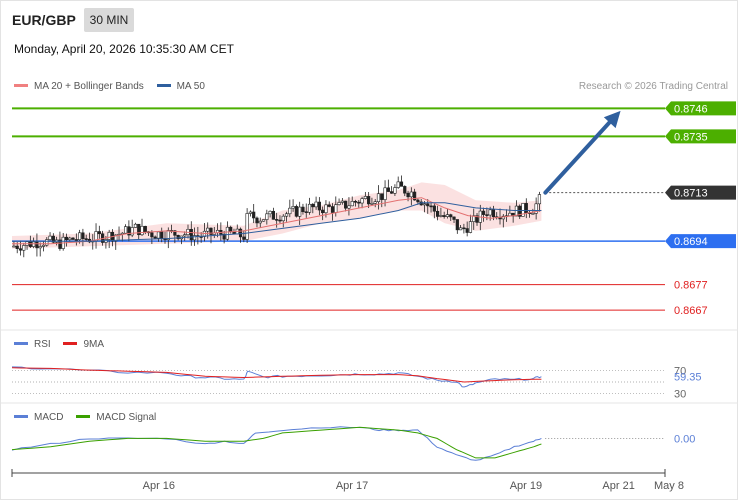 The height and width of the screenshot is (501, 738). What do you see at coordinates (691, 137) in the screenshot?
I see `level-label-resistance: 0.8735` at bounding box center [691, 137].